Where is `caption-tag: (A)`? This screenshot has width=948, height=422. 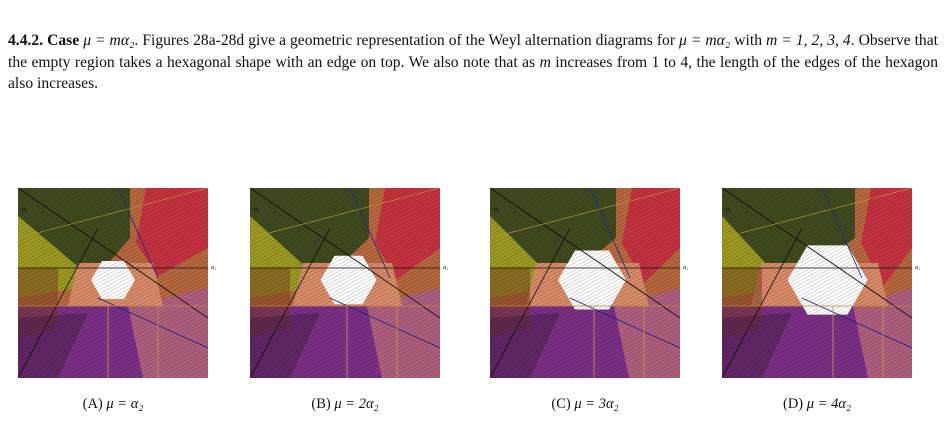
caption-tag: (A) is located at coordinates (92, 404).